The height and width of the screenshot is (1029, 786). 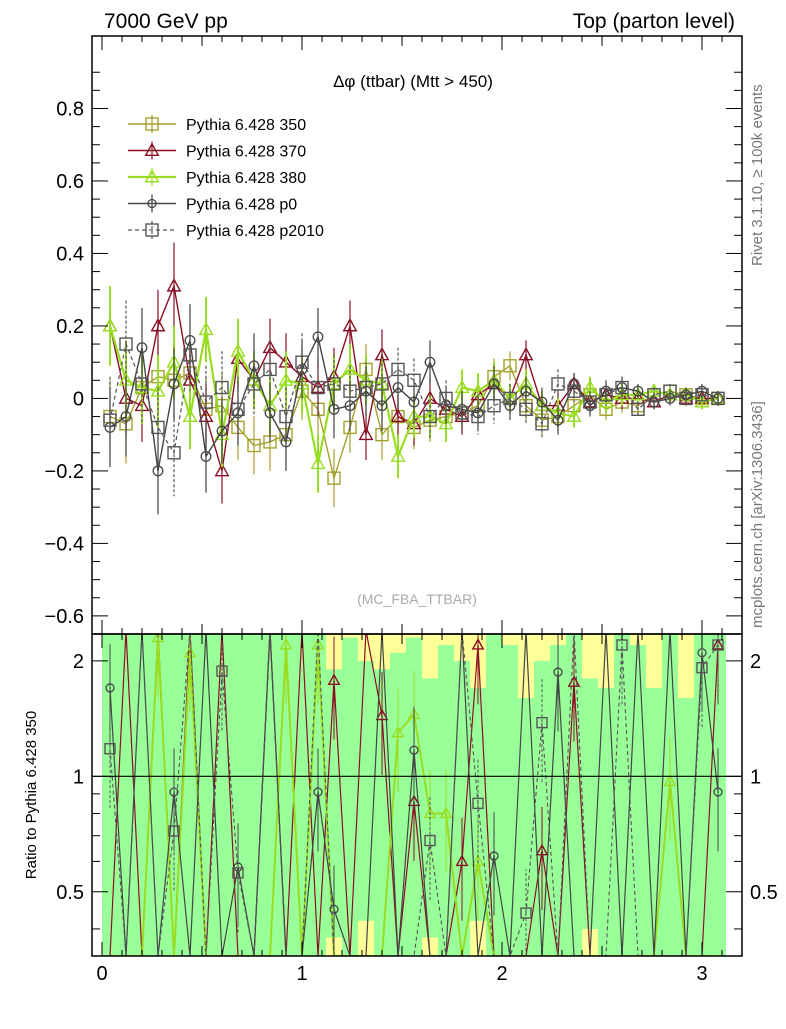 What do you see at coordinates (70, 109) in the screenshot?
I see `y-tick-label: 0.8` at bounding box center [70, 109].